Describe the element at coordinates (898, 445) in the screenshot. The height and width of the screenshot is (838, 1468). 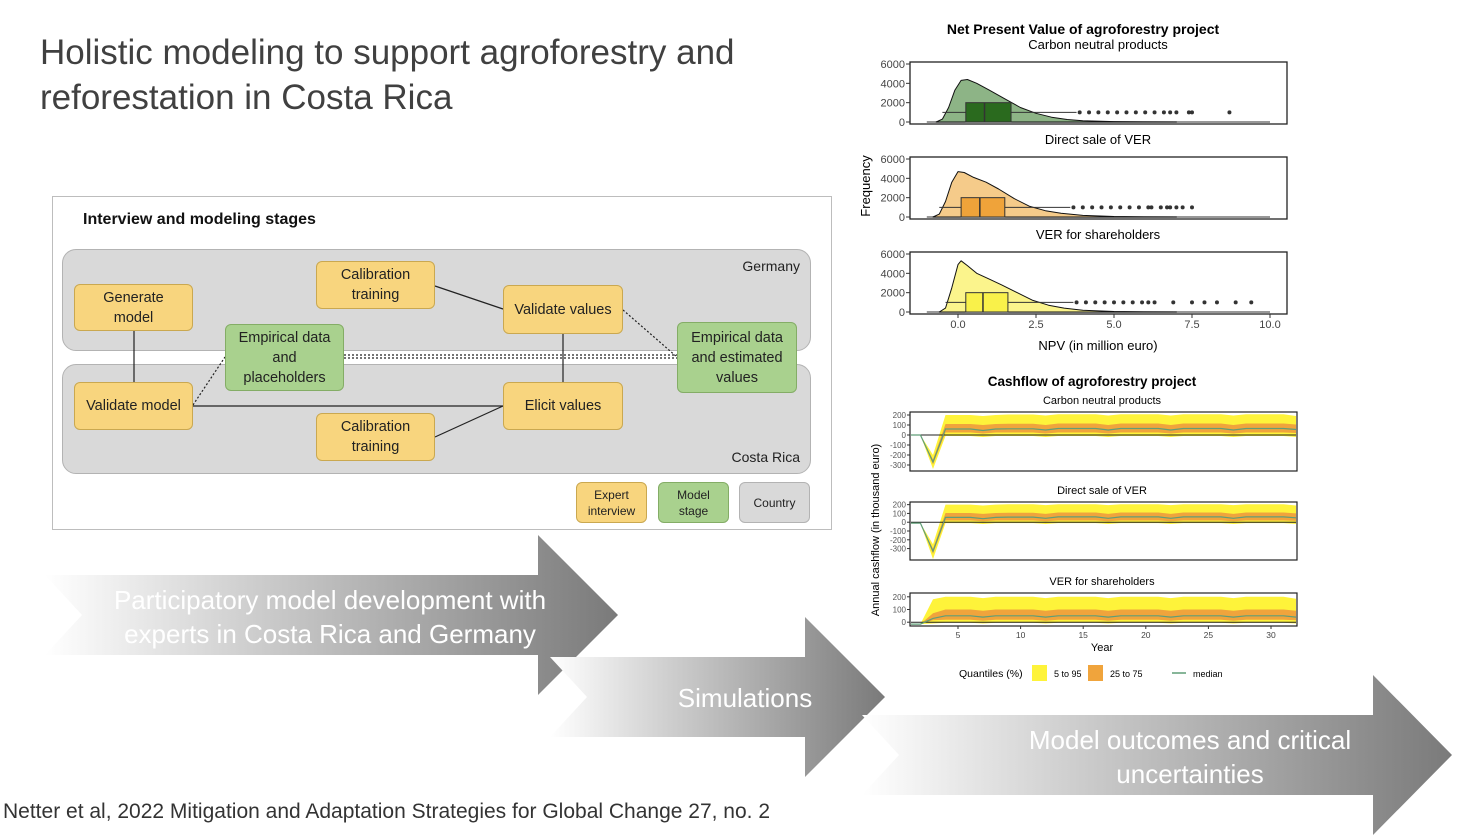
I see `y-tick-label: -100` at that location.